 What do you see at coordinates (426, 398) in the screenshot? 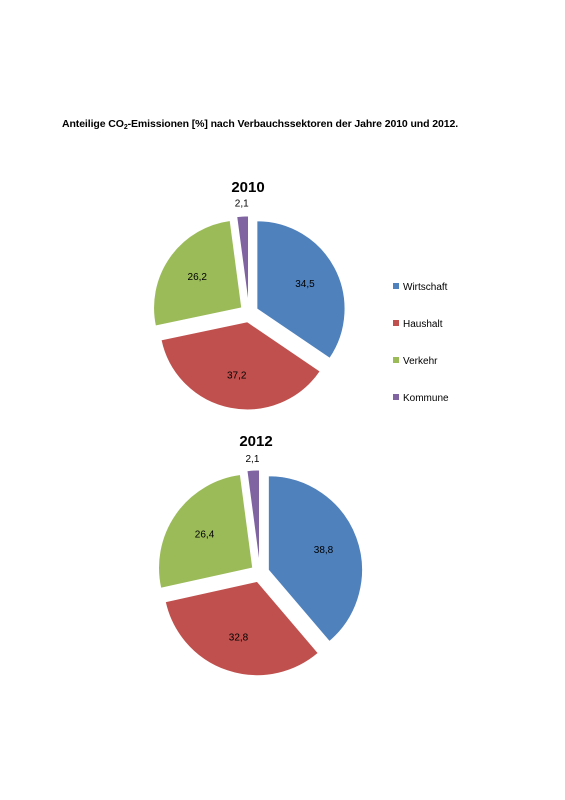
I see `legend-label-kommune: Kommune` at bounding box center [426, 398].